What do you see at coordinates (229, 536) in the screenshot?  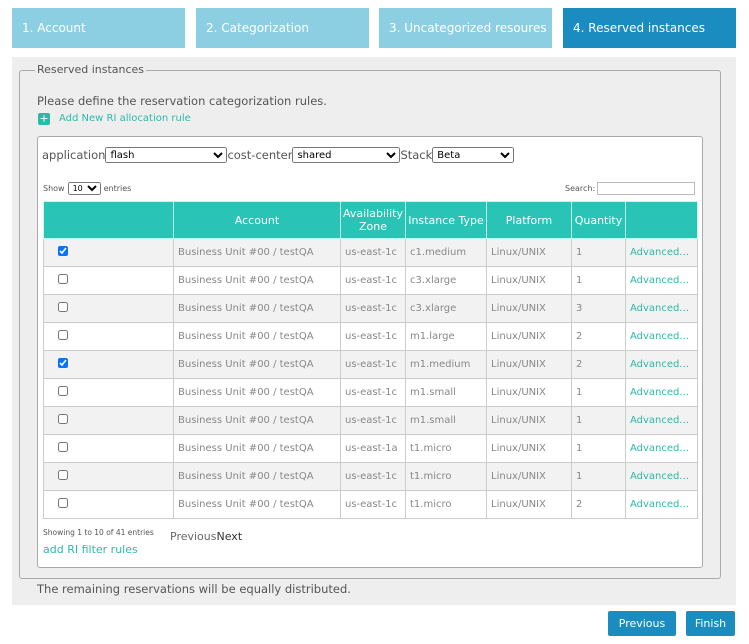 I see `next-page: Next` at bounding box center [229, 536].